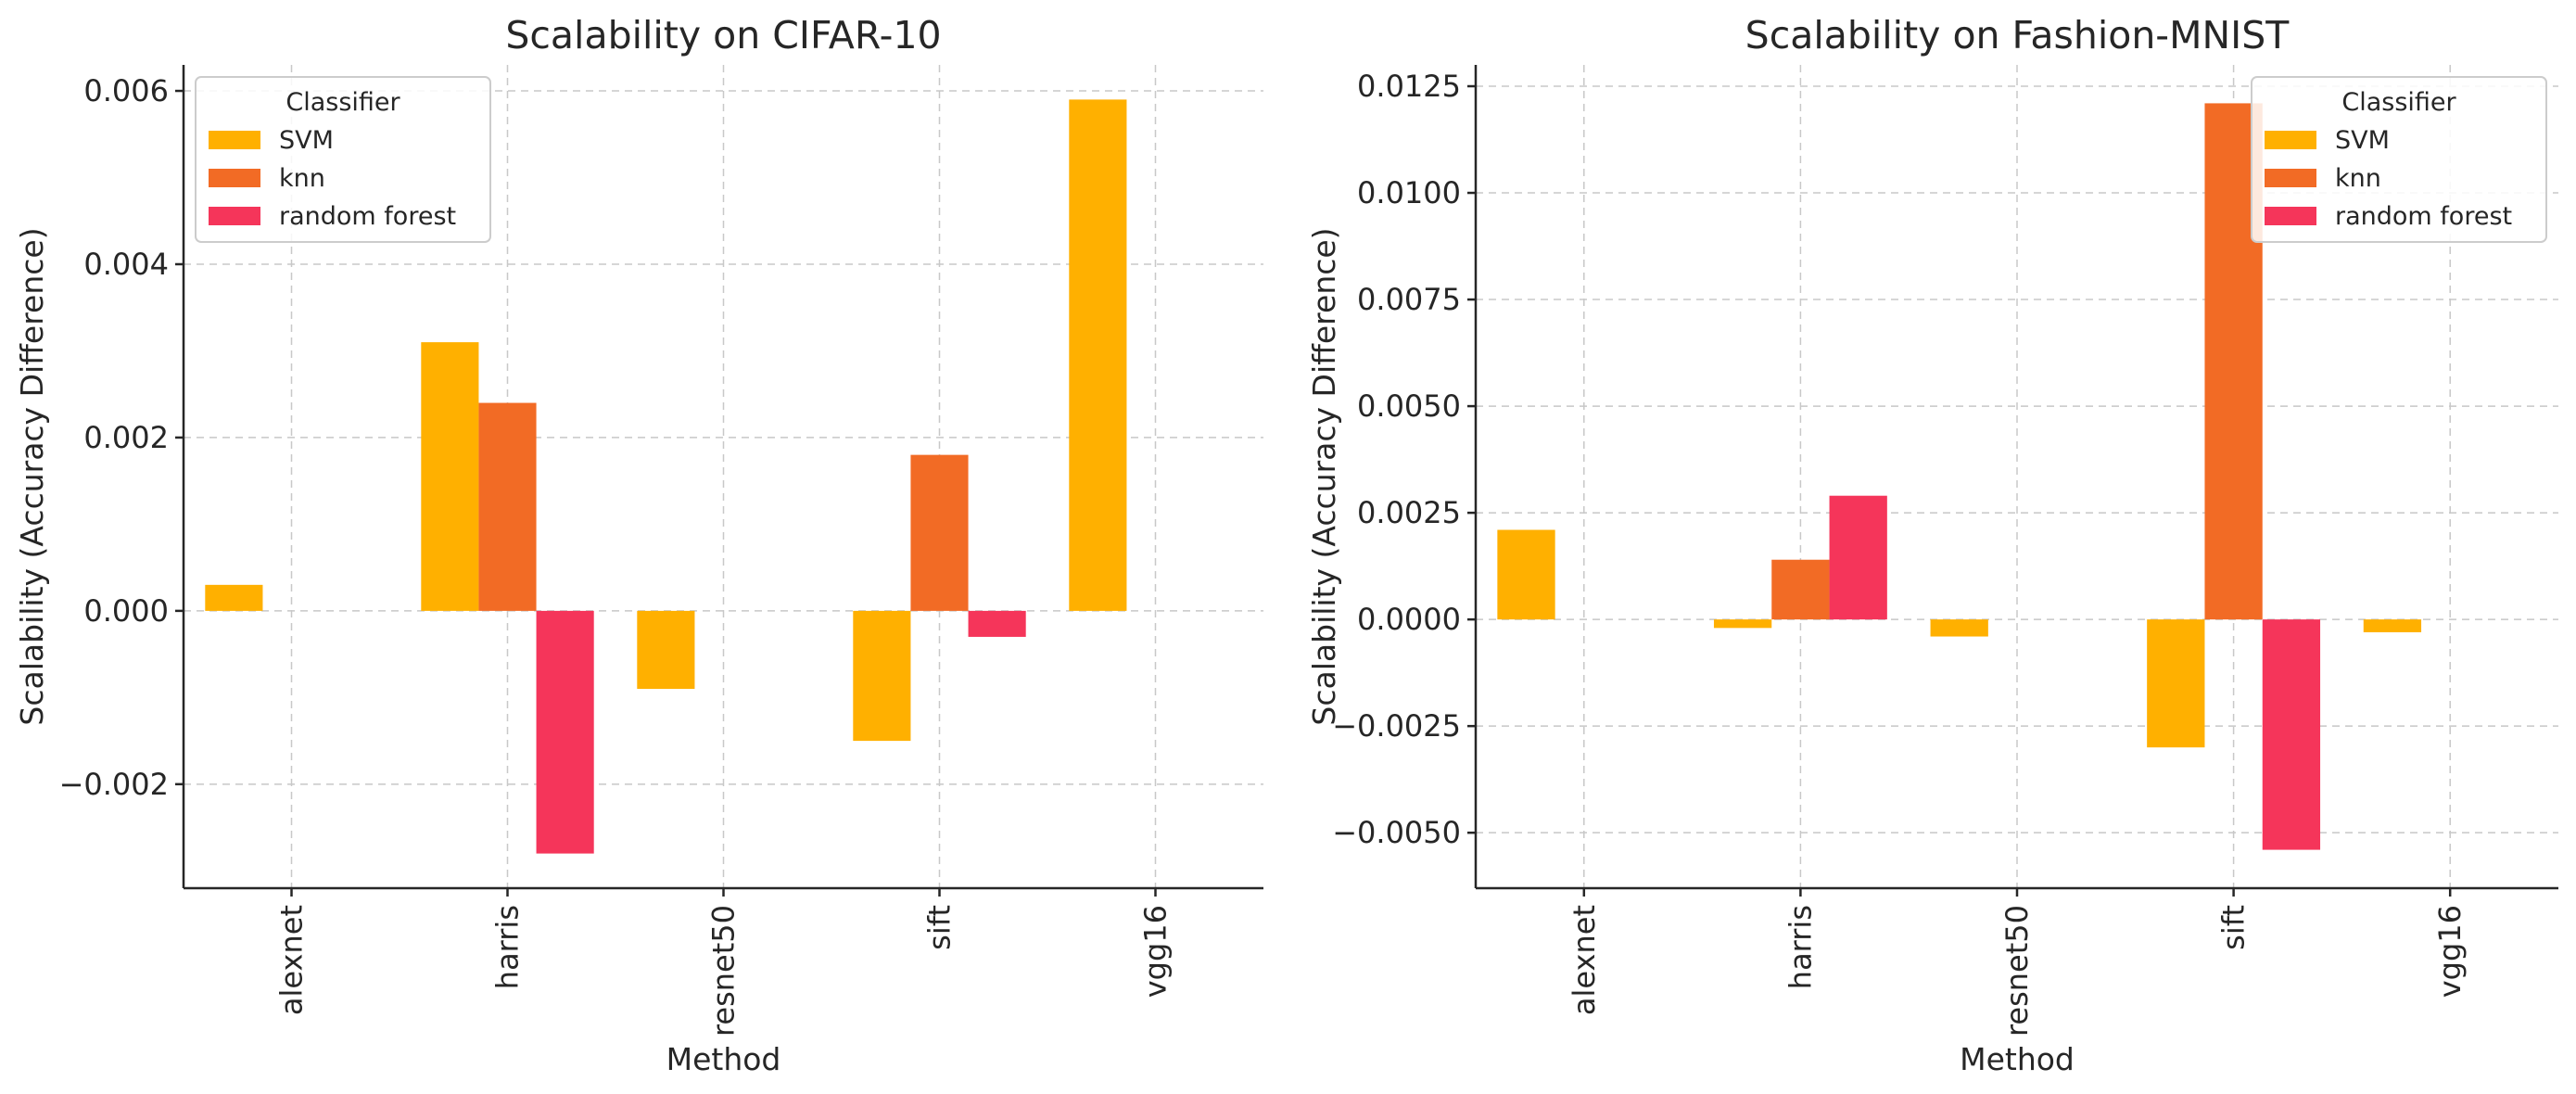 The width and height of the screenshot is (2576, 1094). What do you see at coordinates (1397, 726) in the screenshot?
I see `y-tick-label: −0.0025` at bounding box center [1397, 726].